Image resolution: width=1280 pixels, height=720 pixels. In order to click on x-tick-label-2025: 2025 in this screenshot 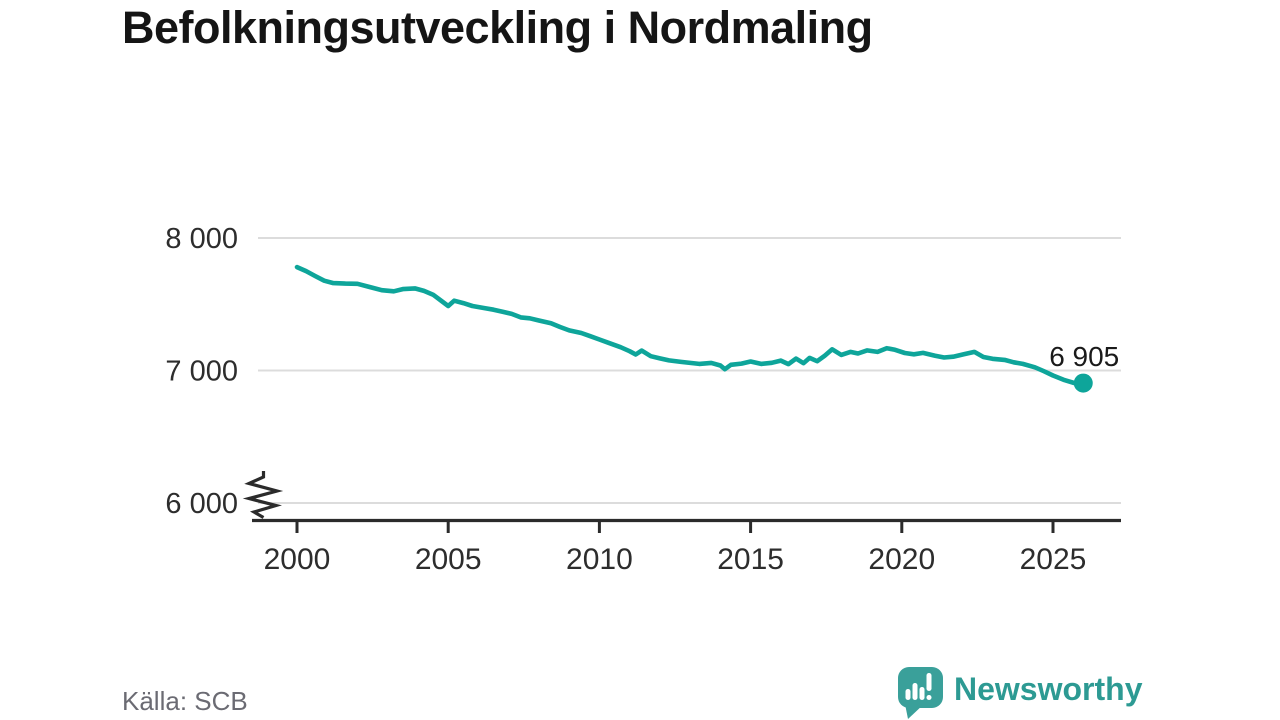, I will do `click(1053, 559)`.